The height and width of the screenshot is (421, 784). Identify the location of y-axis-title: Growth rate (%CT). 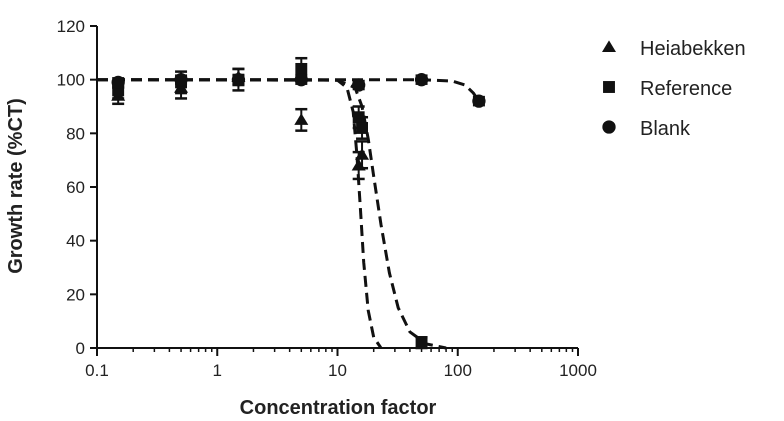
(16, 186).